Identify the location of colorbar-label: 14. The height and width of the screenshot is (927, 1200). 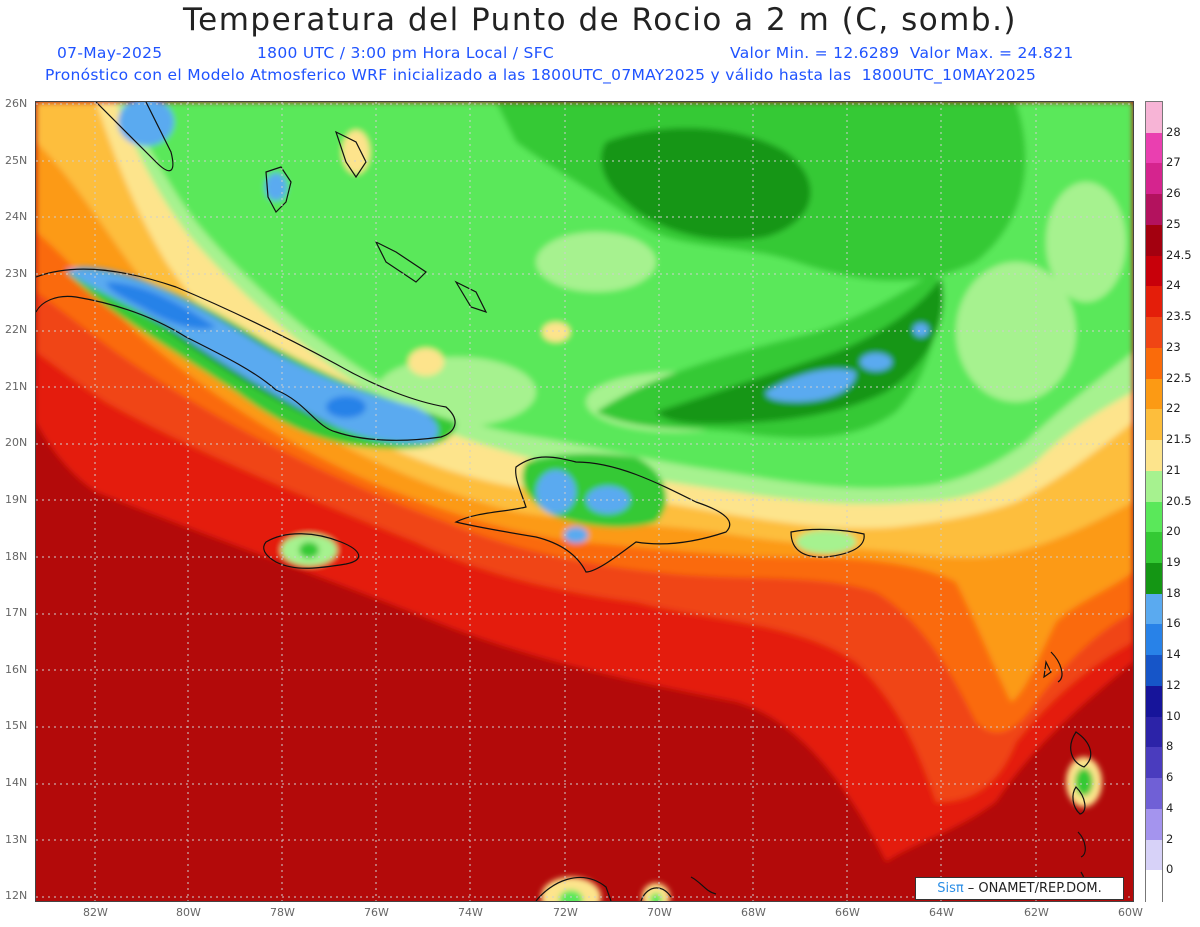
(1173, 654).